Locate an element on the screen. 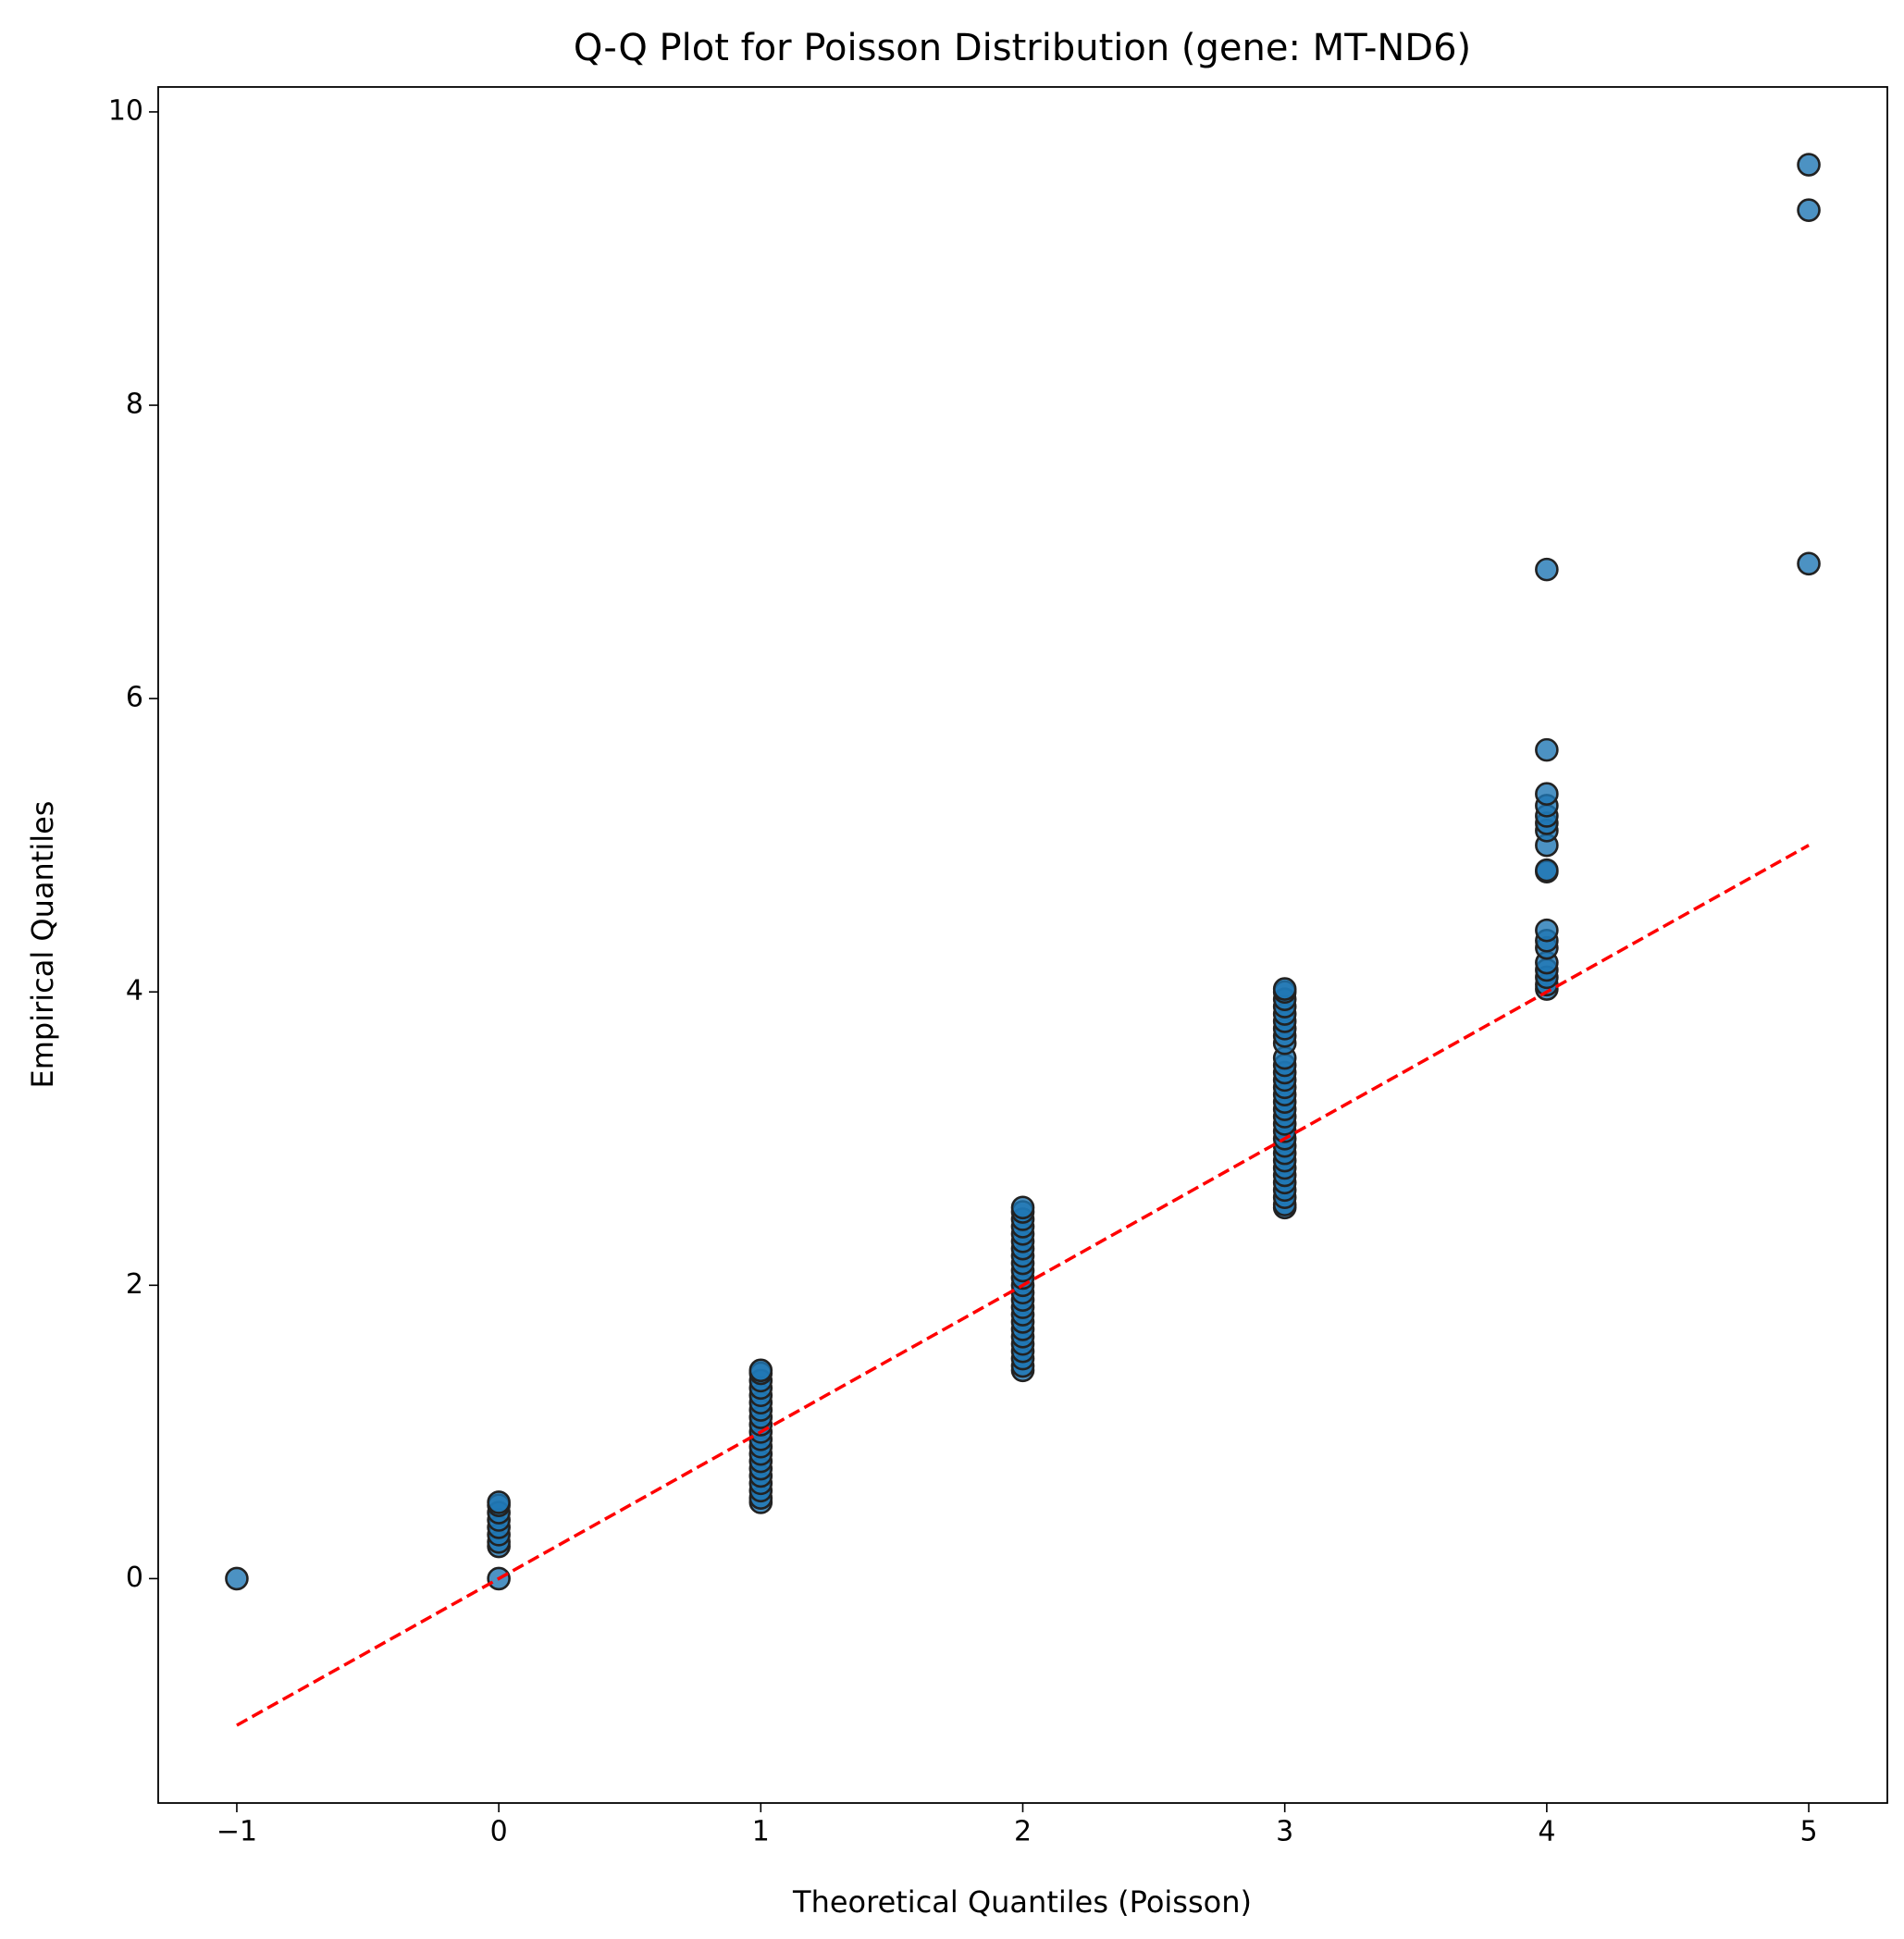 This screenshot has height=1939, width=1904. x-tick-label: 5 is located at coordinates (1808, 1832).